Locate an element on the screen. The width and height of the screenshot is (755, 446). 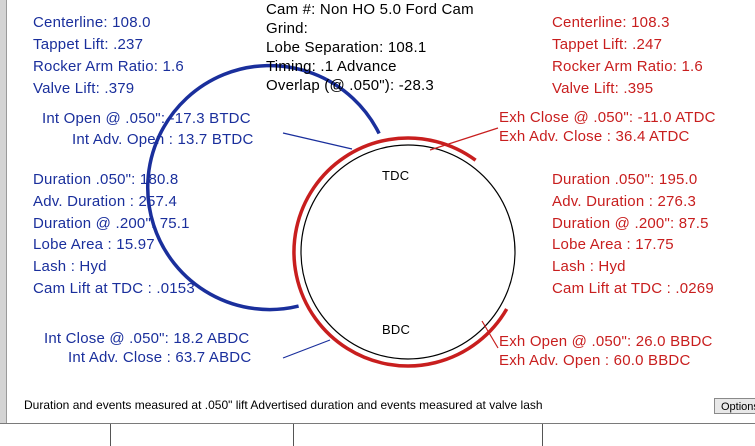
cam-number: Cam #: Non HO 5.0 Ford Cam is located at coordinates (370, 9).